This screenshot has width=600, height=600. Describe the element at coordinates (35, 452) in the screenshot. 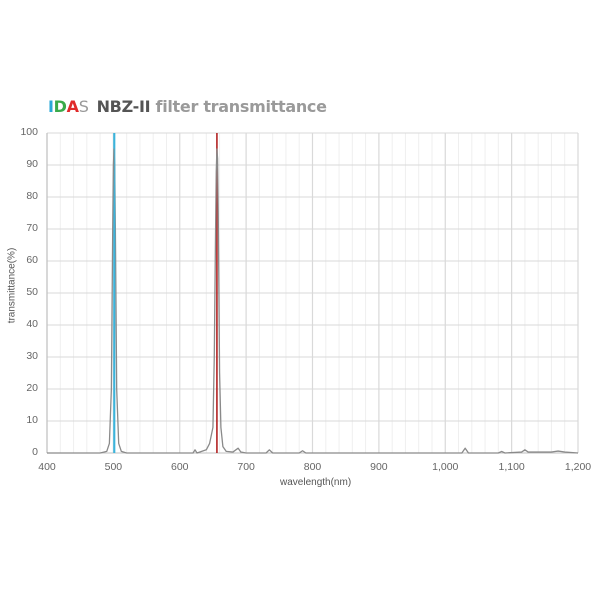

I see `y-tick-label: 0` at that location.